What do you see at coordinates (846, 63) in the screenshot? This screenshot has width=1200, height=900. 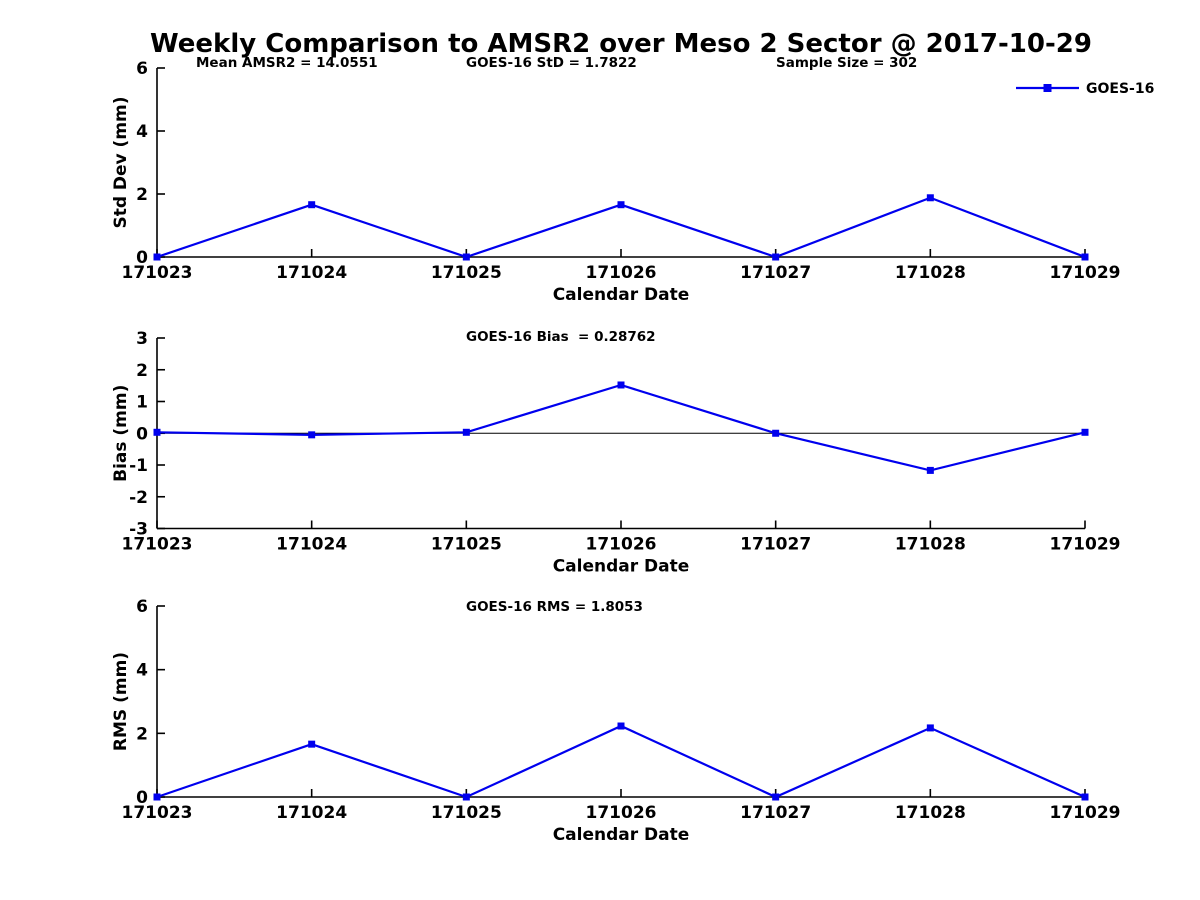 I see `annotation: Sample Size = 302` at bounding box center [846, 63].